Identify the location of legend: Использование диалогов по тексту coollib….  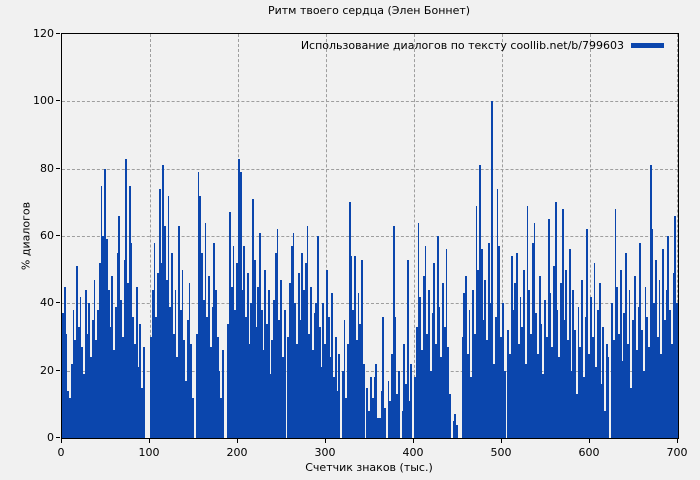
(482, 45).